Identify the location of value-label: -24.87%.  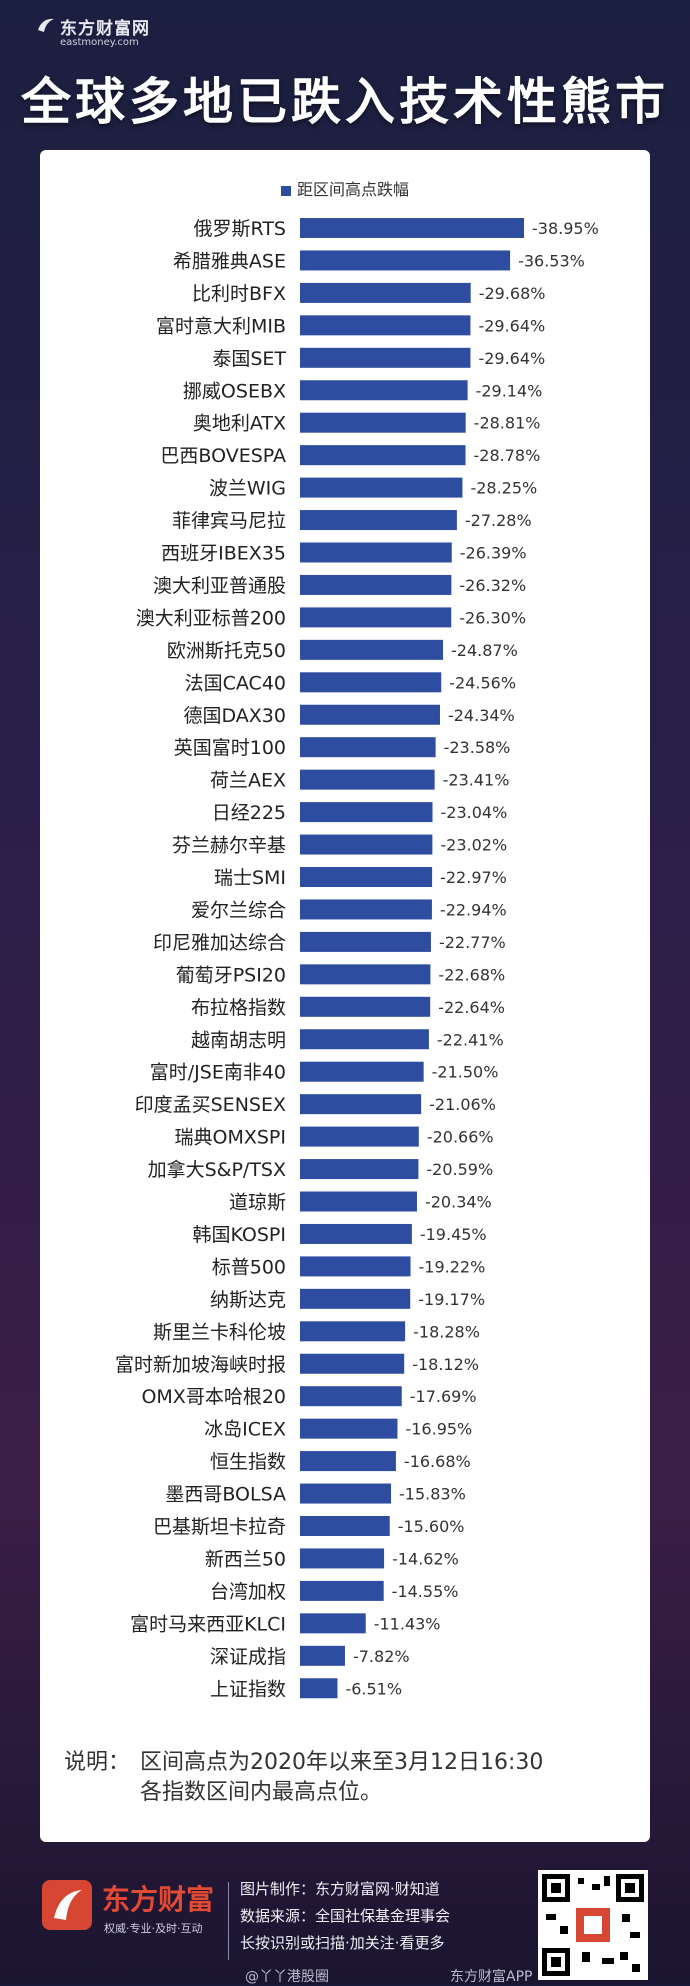
(484, 650).